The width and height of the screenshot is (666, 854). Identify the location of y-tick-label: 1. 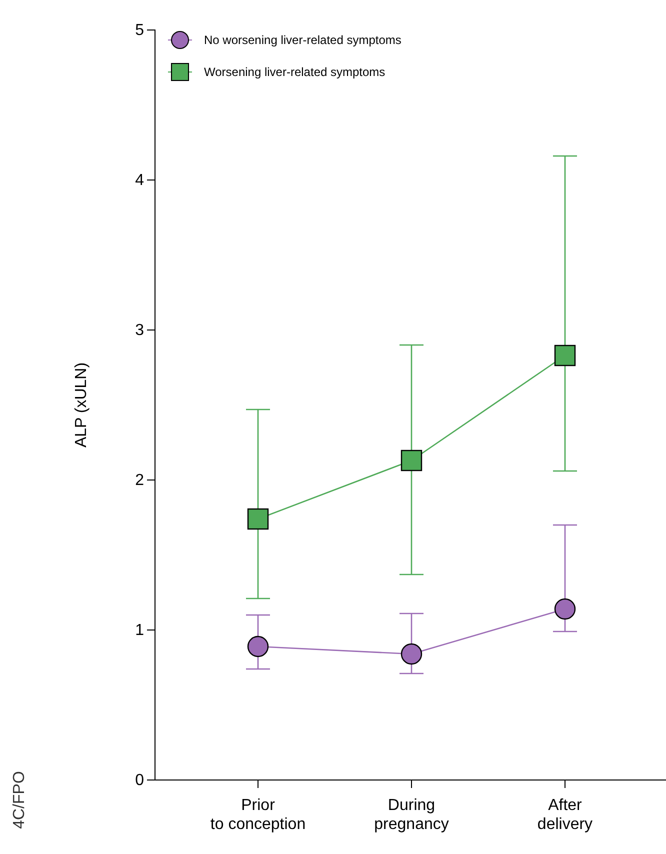
(139, 631).